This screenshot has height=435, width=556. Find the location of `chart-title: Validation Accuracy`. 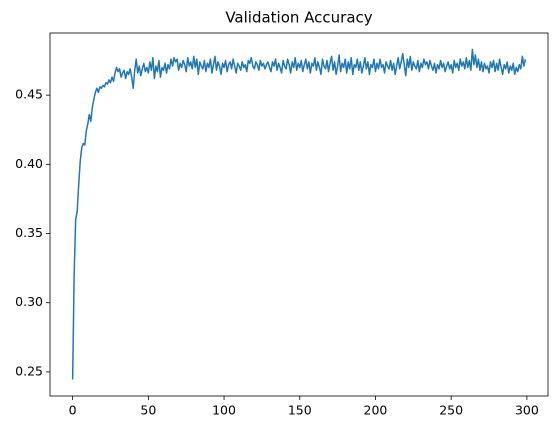

chart-title: Validation Accuracy is located at coordinates (298, 18).